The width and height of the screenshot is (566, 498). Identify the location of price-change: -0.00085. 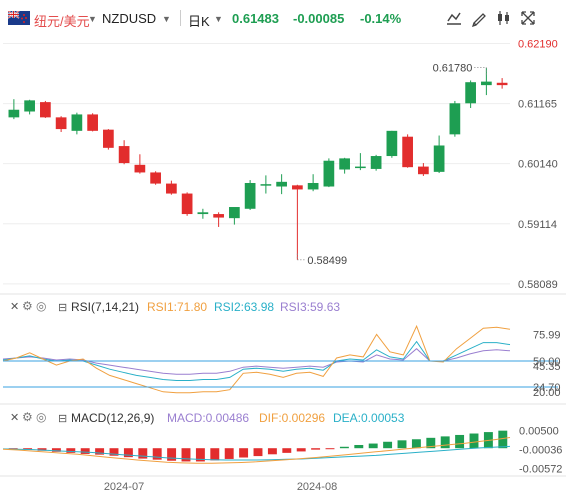
(319, 18).